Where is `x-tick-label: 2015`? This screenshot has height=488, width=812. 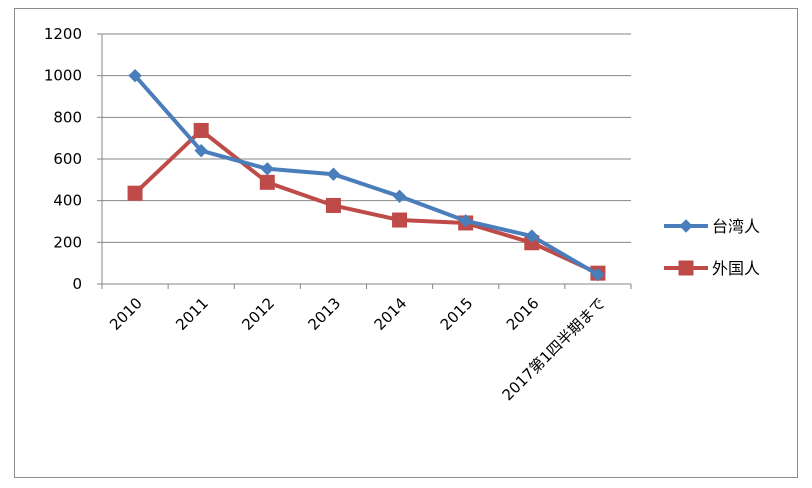 x-tick-label: 2015 is located at coordinates (457, 314).